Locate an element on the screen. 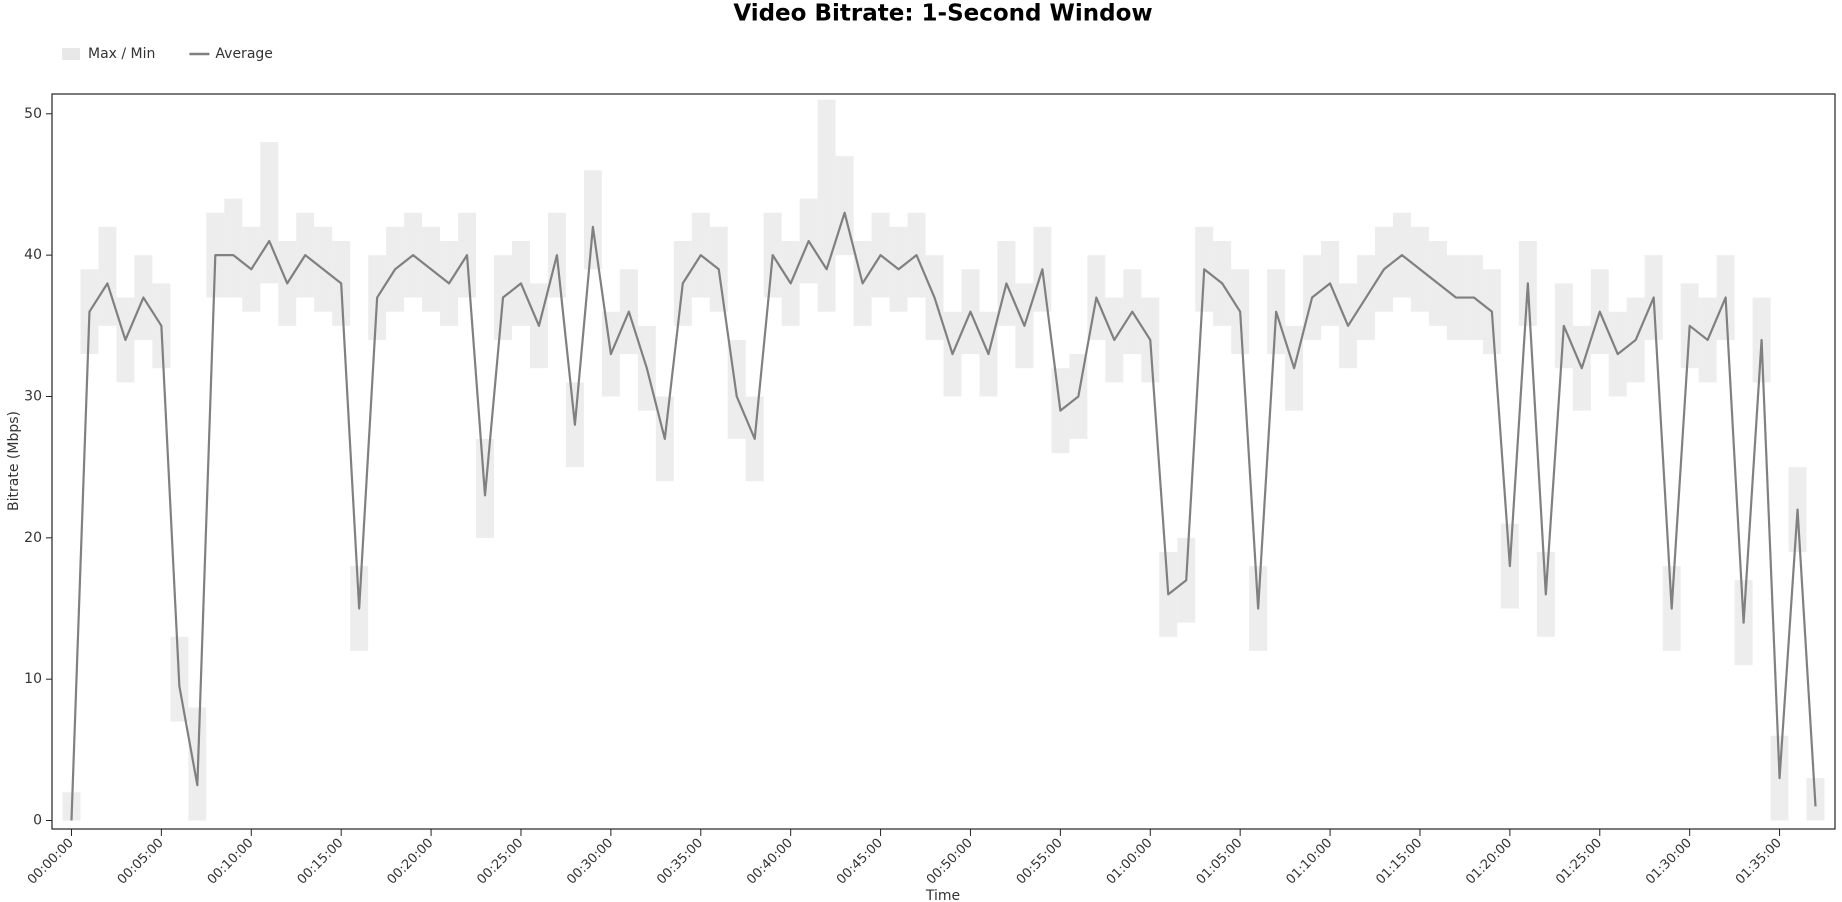 This screenshot has height=902, width=1842. x-tick-label: 01:15:00 is located at coordinates (1399, 862).